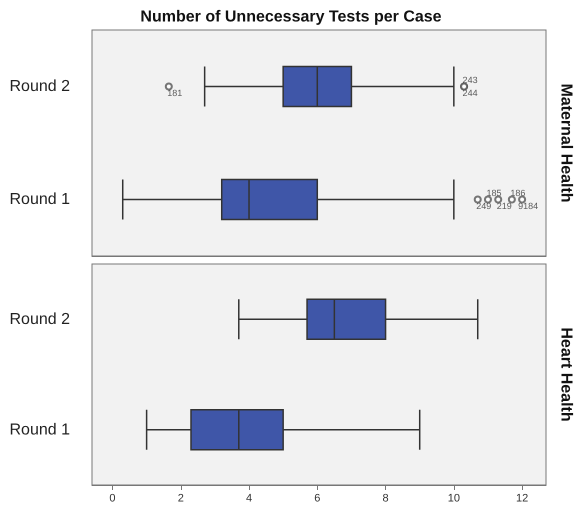 This screenshot has width=582, height=513. What do you see at coordinates (504, 206) in the screenshot?
I see `annotation: 219` at bounding box center [504, 206].